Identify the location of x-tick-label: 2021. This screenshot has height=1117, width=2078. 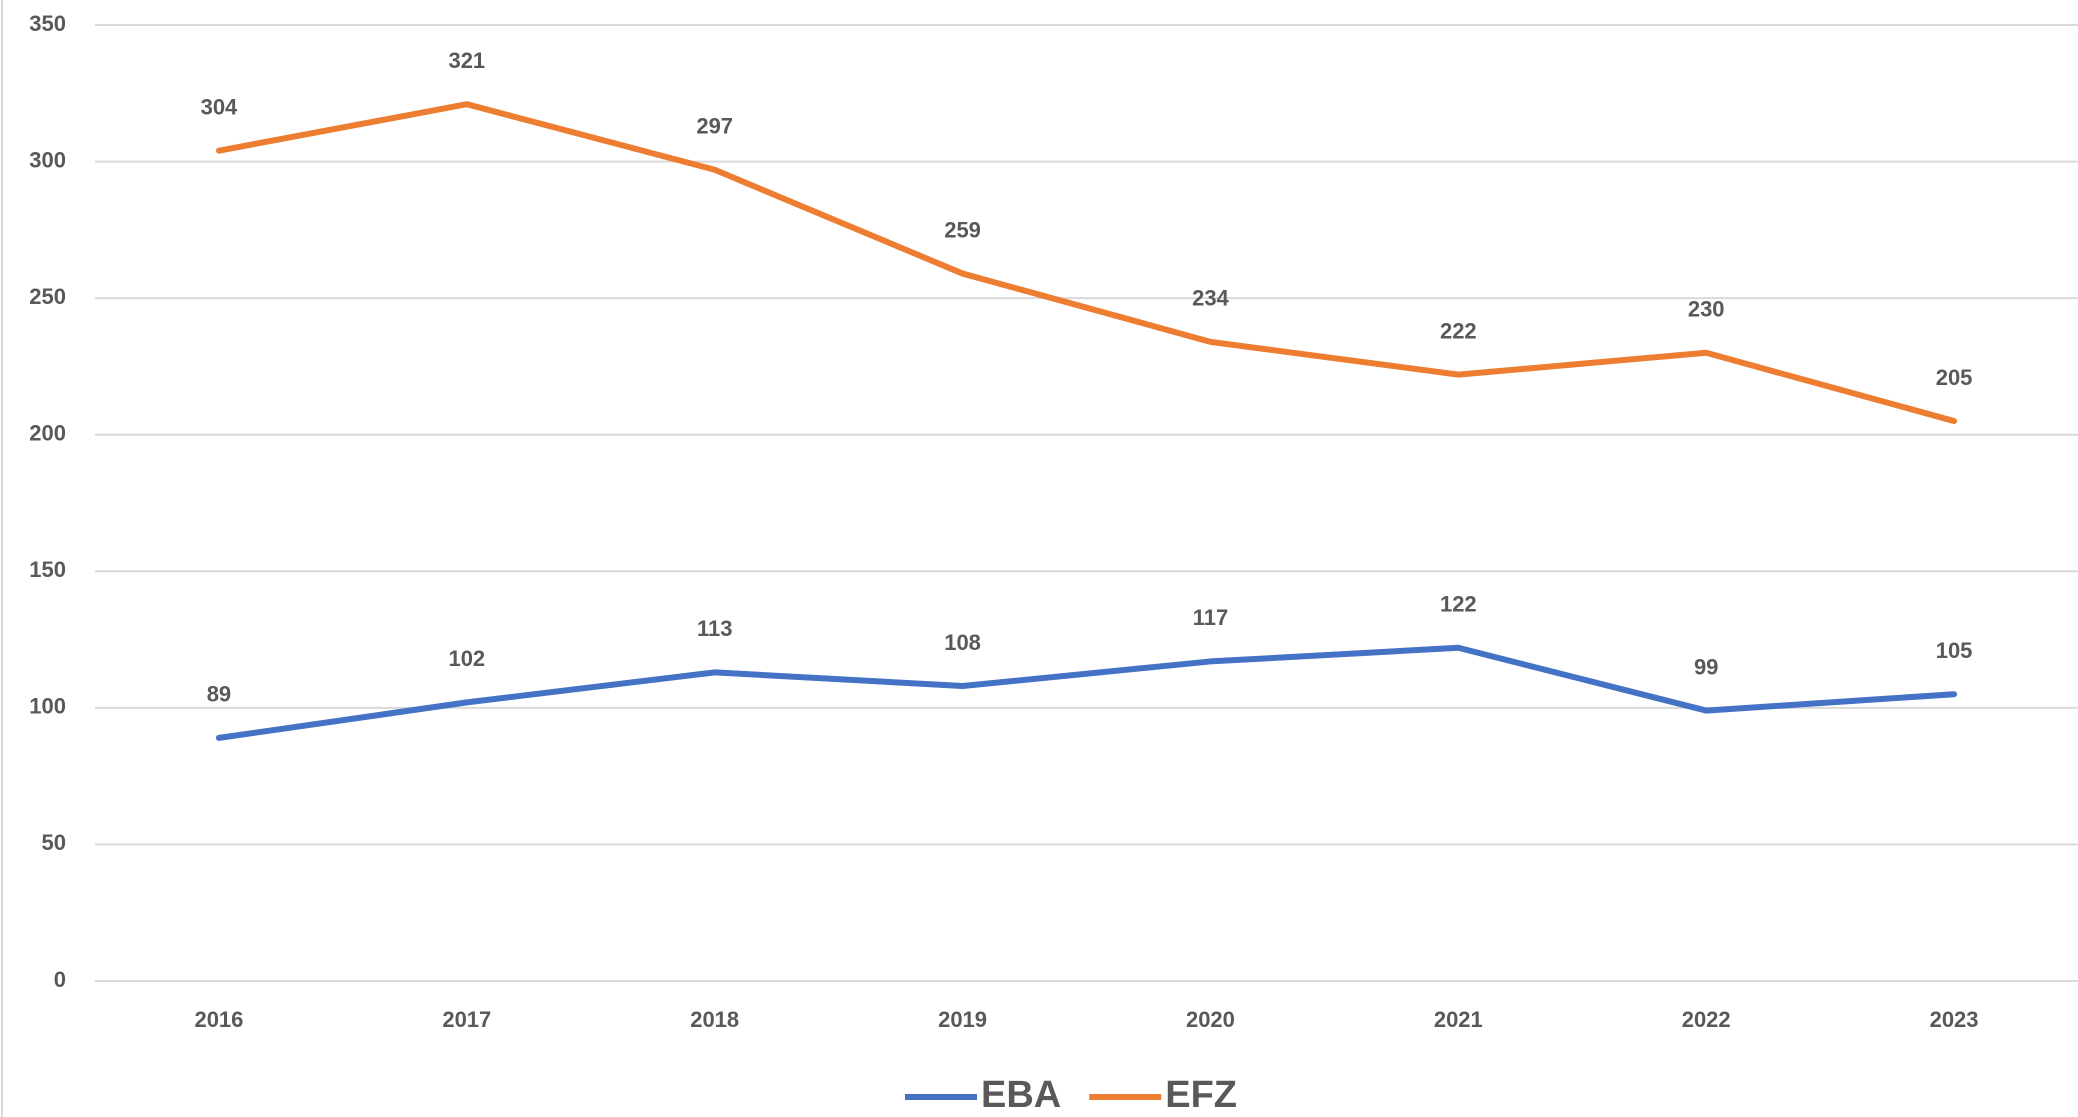
(1458, 1019).